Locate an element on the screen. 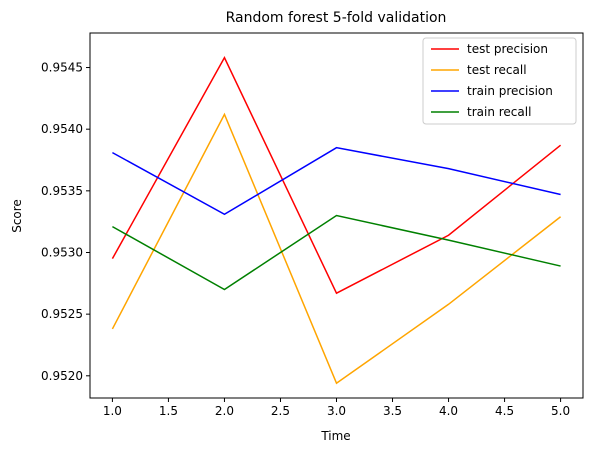  x-tick-label: 1.0 is located at coordinates (112, 411).